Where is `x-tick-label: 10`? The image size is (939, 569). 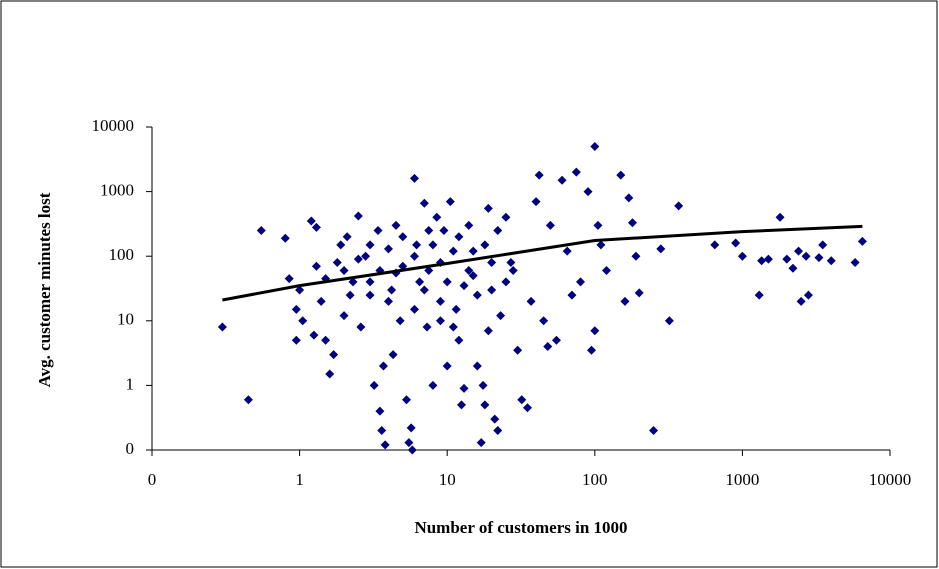
x-tick-label: 10 is located at coordinates (447, 479).